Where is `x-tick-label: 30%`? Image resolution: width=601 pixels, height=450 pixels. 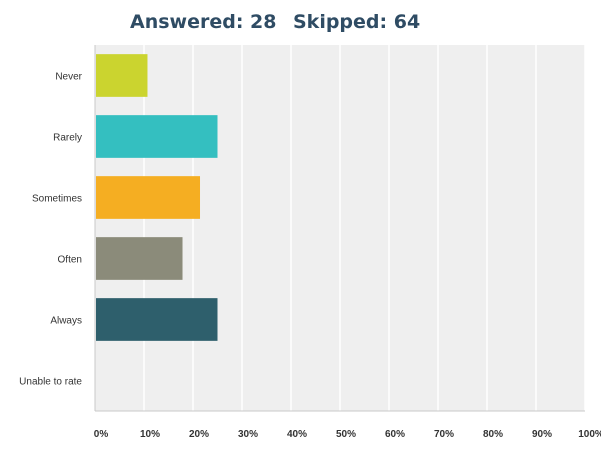
x-tick-label: 30% is located at coordinates (248, 434).